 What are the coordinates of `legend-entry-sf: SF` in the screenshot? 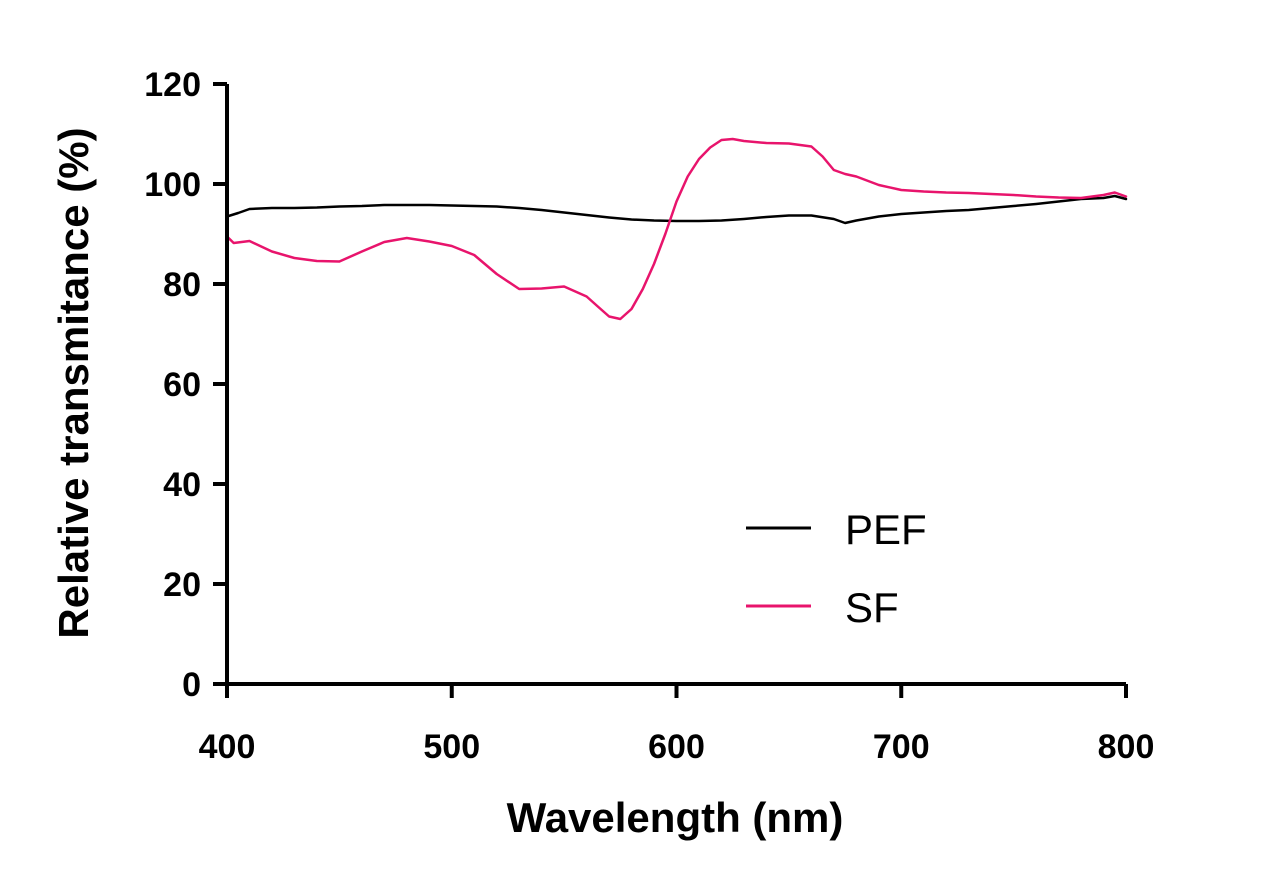 It's located at (822, 607).